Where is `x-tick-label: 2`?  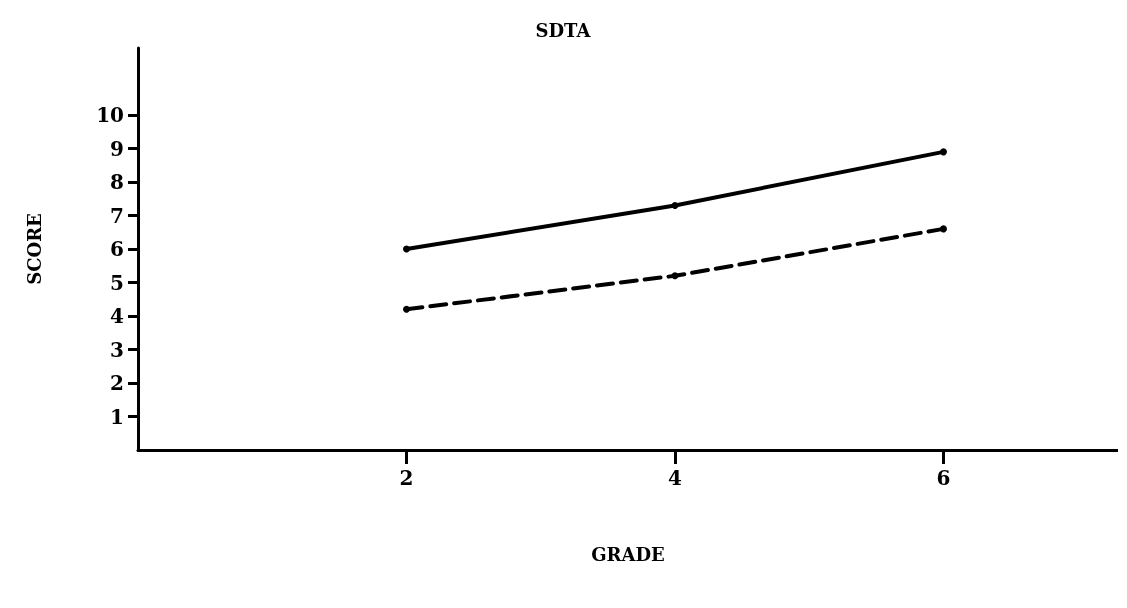 x-tick-label: 2 is located at coordinates (406, 478).